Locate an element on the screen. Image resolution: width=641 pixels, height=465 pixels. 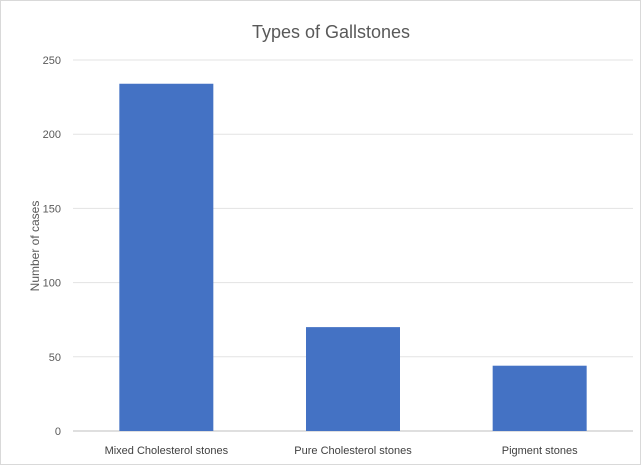
x-category-label: Pigment stones is located at coordinates (540, 451).